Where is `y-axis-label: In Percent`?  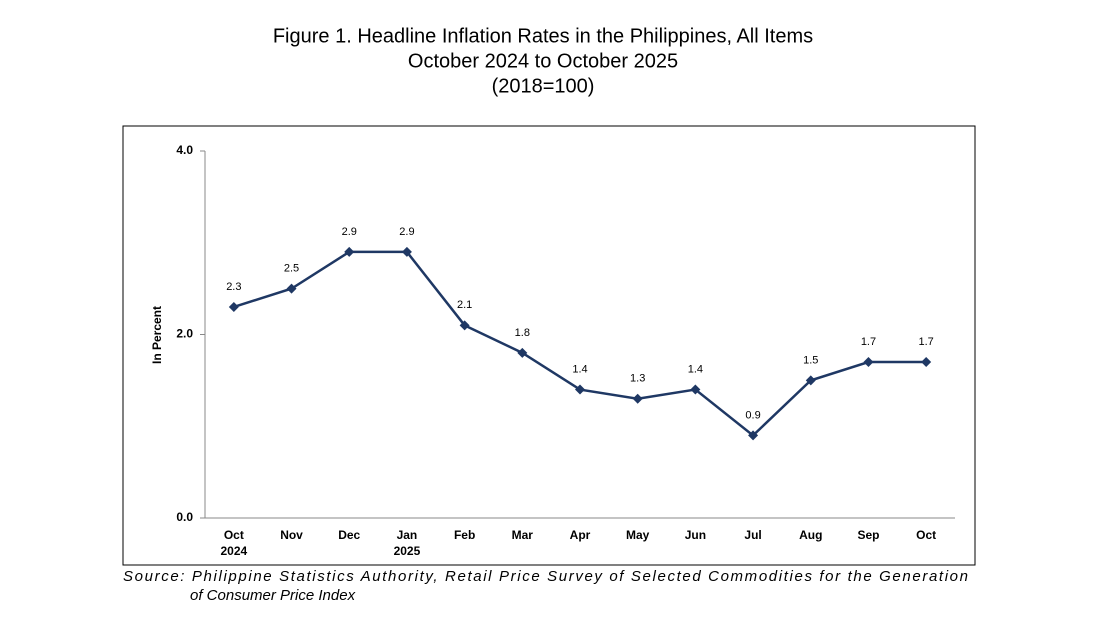 y-axis-label: In Percent is located at coordinates (157, 335).